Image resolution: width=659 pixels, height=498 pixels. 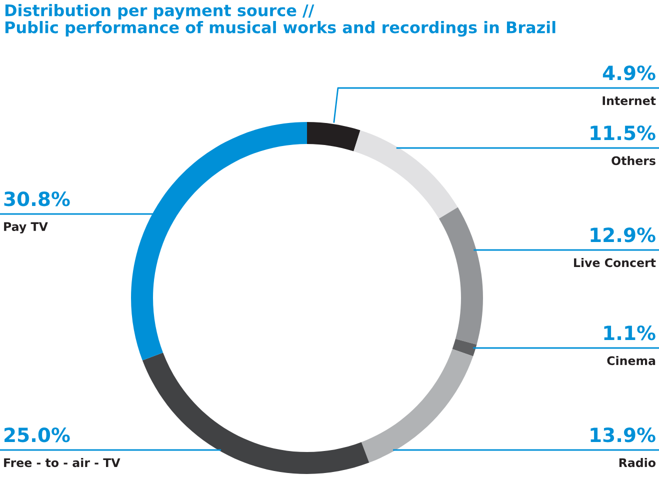 I want to click on data-label: 13.9%, so click(x=623, y=435).